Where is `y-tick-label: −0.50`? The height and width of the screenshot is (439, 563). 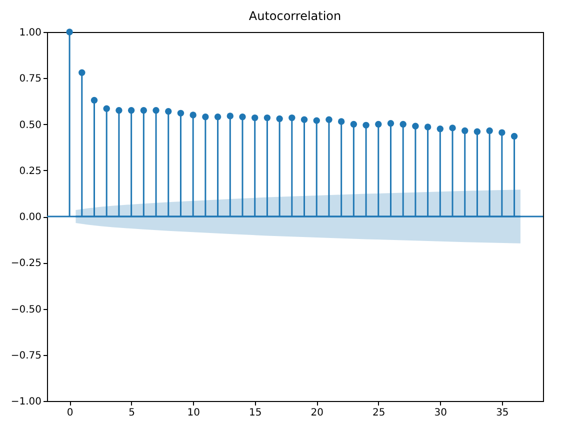
y-tick-label: −0.50 is located at coordinates (26, 310).